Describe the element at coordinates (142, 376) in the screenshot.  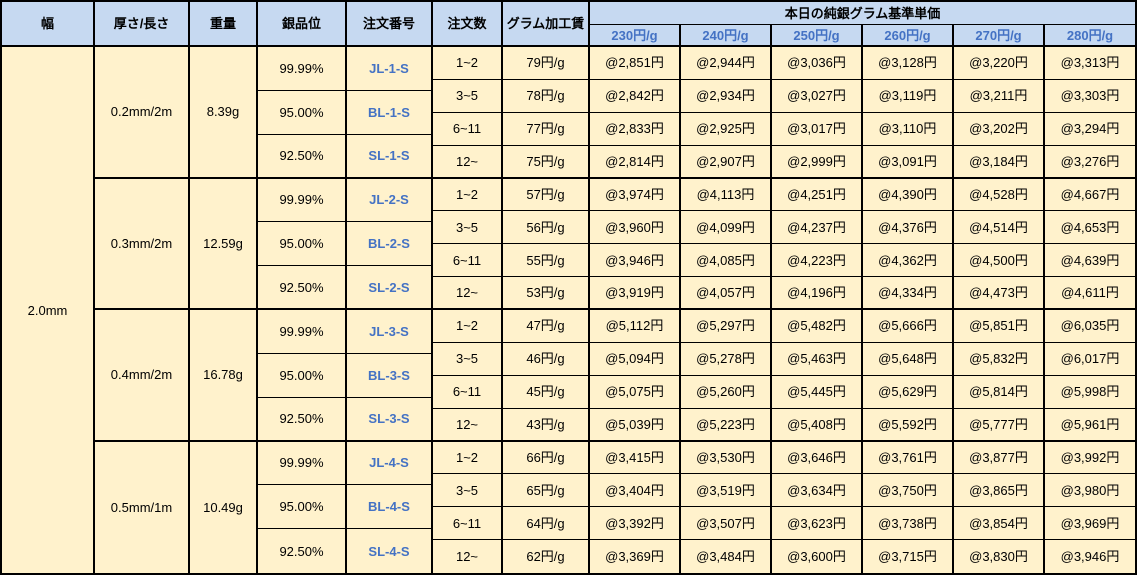
I see `cell-thickness-length: 0.4mm/2m` at that location.